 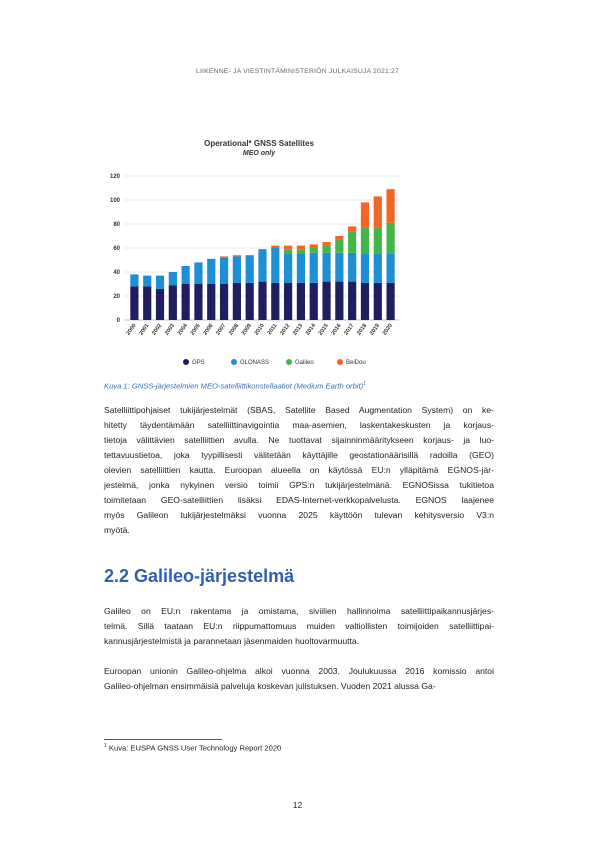 I want to click on x-tick-label: 2005, so click(x=196, y=330).